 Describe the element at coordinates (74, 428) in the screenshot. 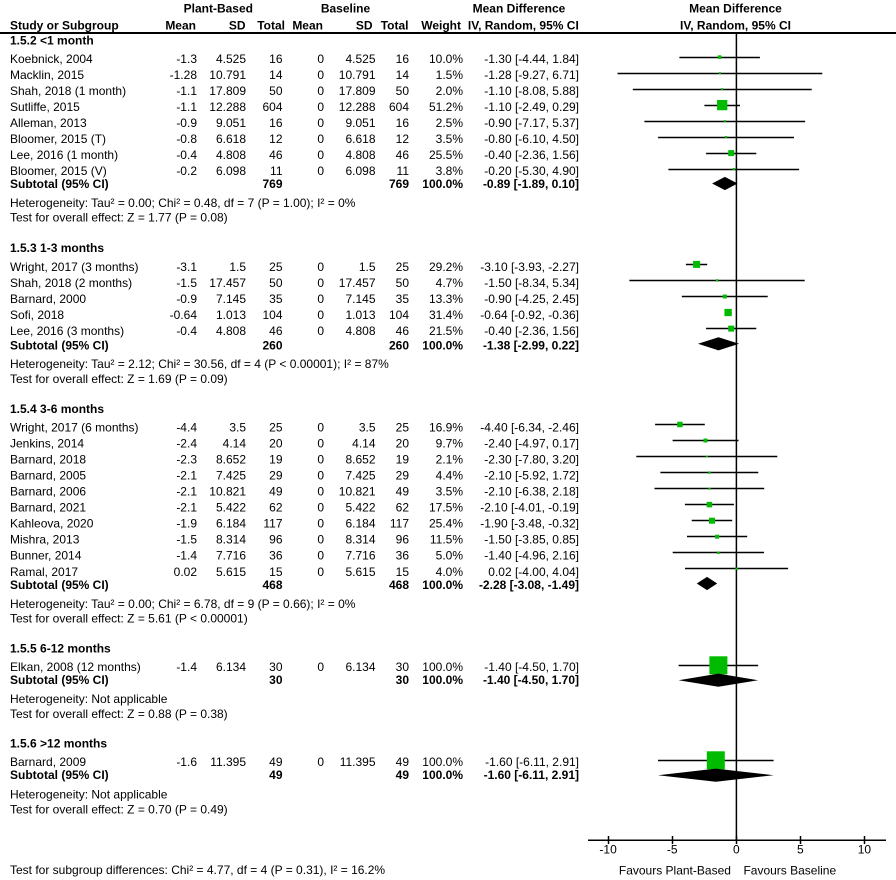

I see `svg-text: Wright, 2017 (6 months)` at that location.